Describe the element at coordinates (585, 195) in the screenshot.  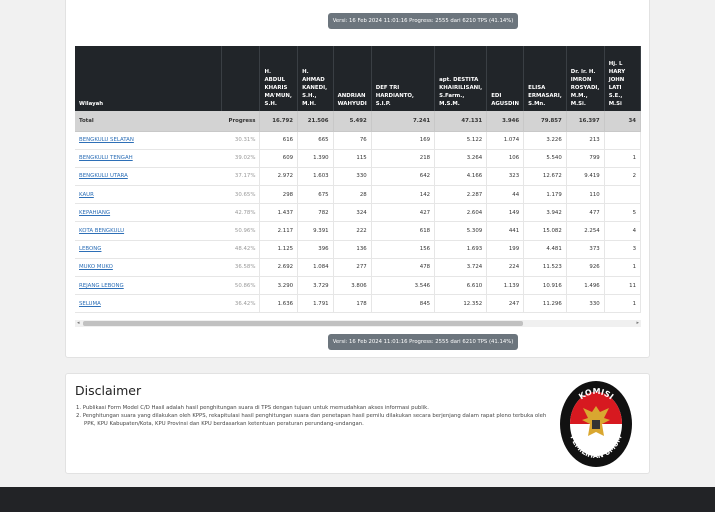
I see `vote-cell: 110` at that location.